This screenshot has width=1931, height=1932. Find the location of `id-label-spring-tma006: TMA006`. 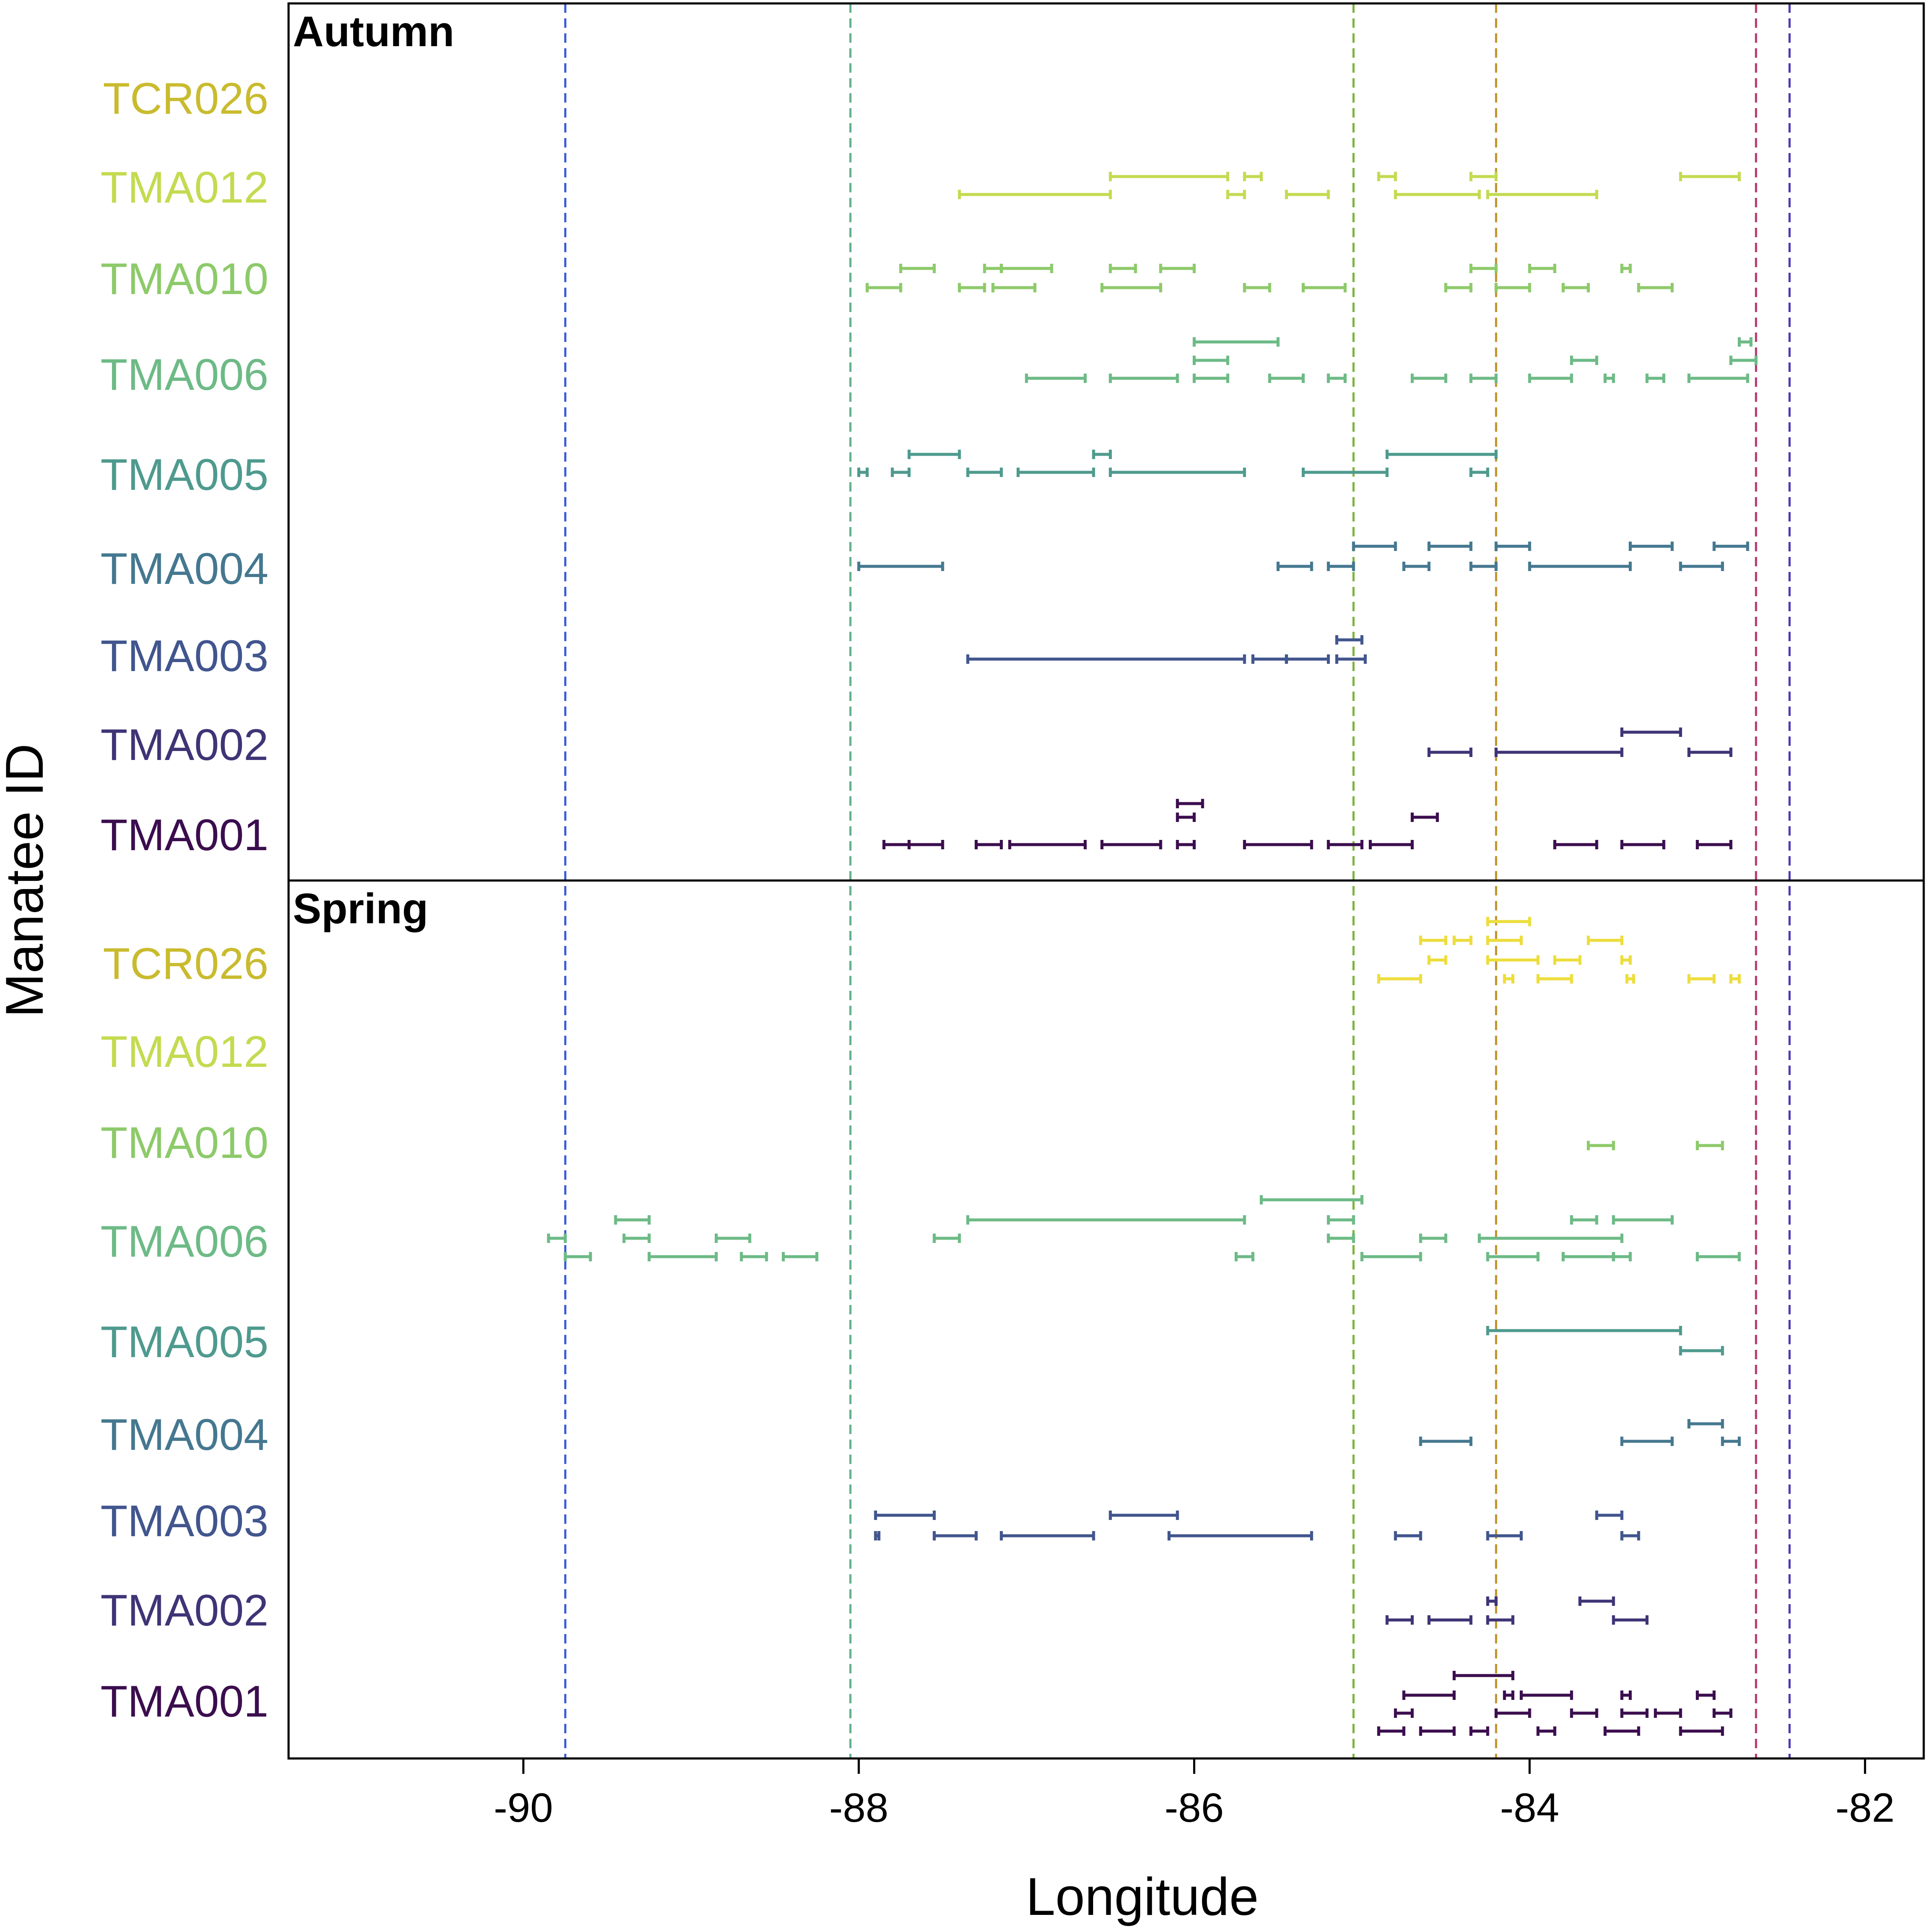

id-label-spring-tma006: TMA006 is located at coordinates (184, 1241).